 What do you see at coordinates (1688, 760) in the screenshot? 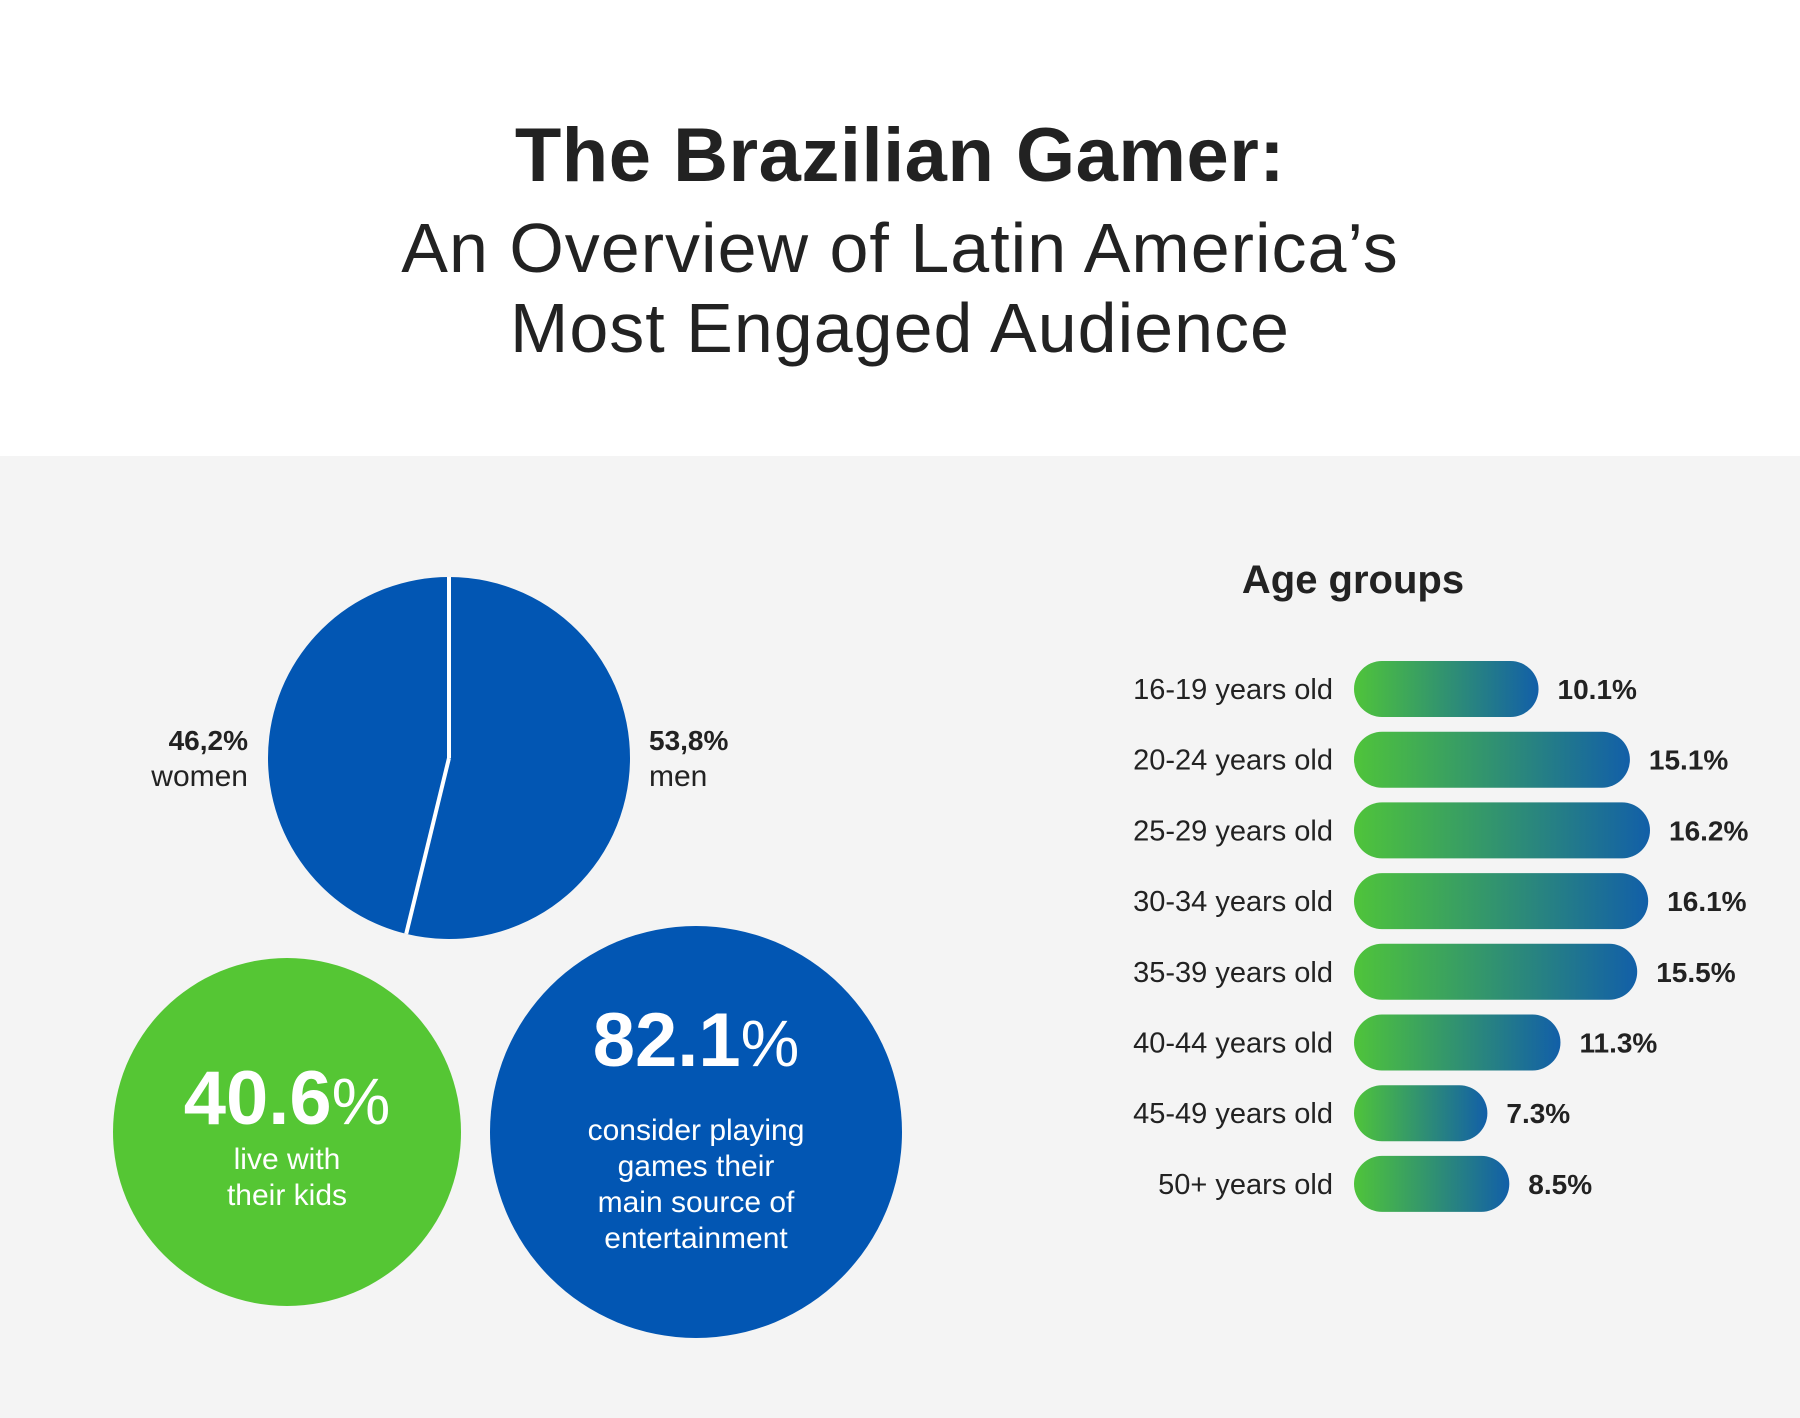
I see `bar-value-label: 15.1%` at bounding box center [1688, 760].